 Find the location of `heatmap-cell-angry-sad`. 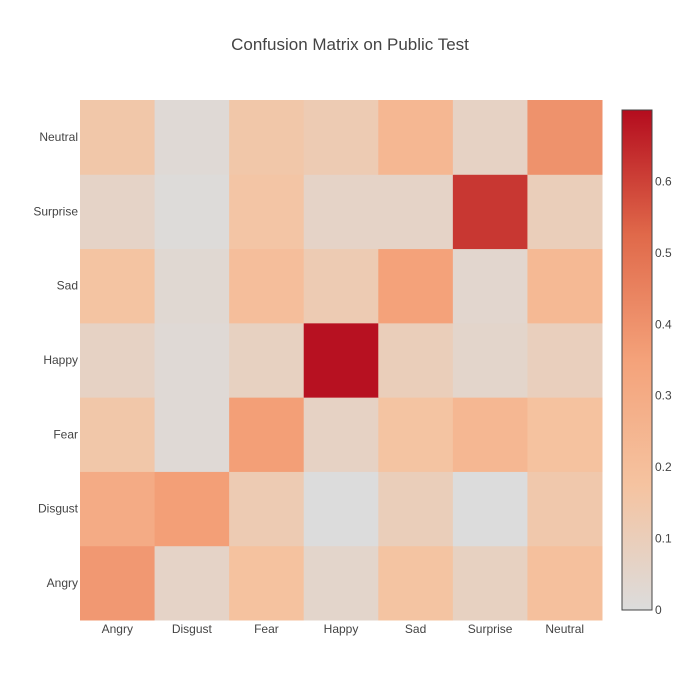

heatmap-cell-angry-sad is located at coordinates (416, 583).